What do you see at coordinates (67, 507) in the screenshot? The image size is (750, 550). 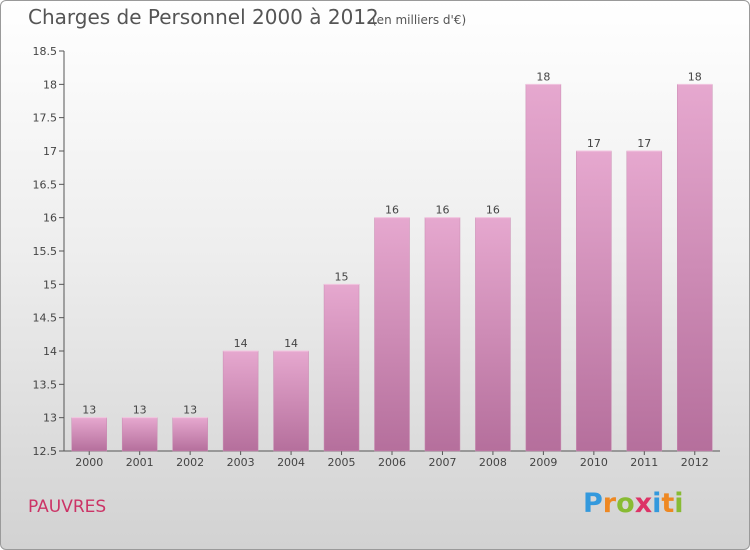 I see `commune-name: PAUVRES` at bounding box center [67, 507].